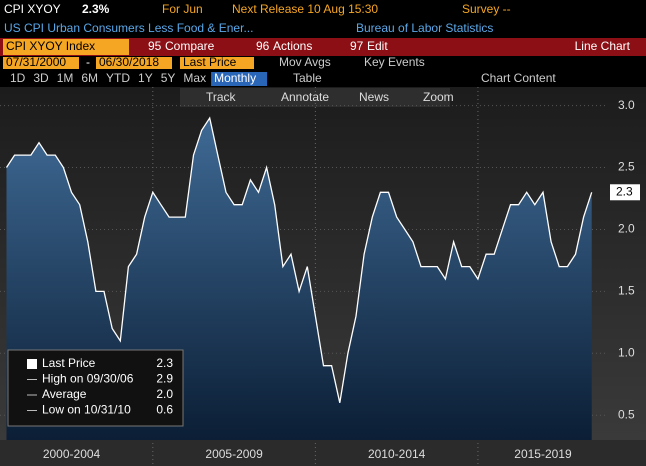 This screenshot has width=646, height=466. Describe the element at coordinates (377, 46) in the screenshot. I see `edit-button: Edit` at that location.